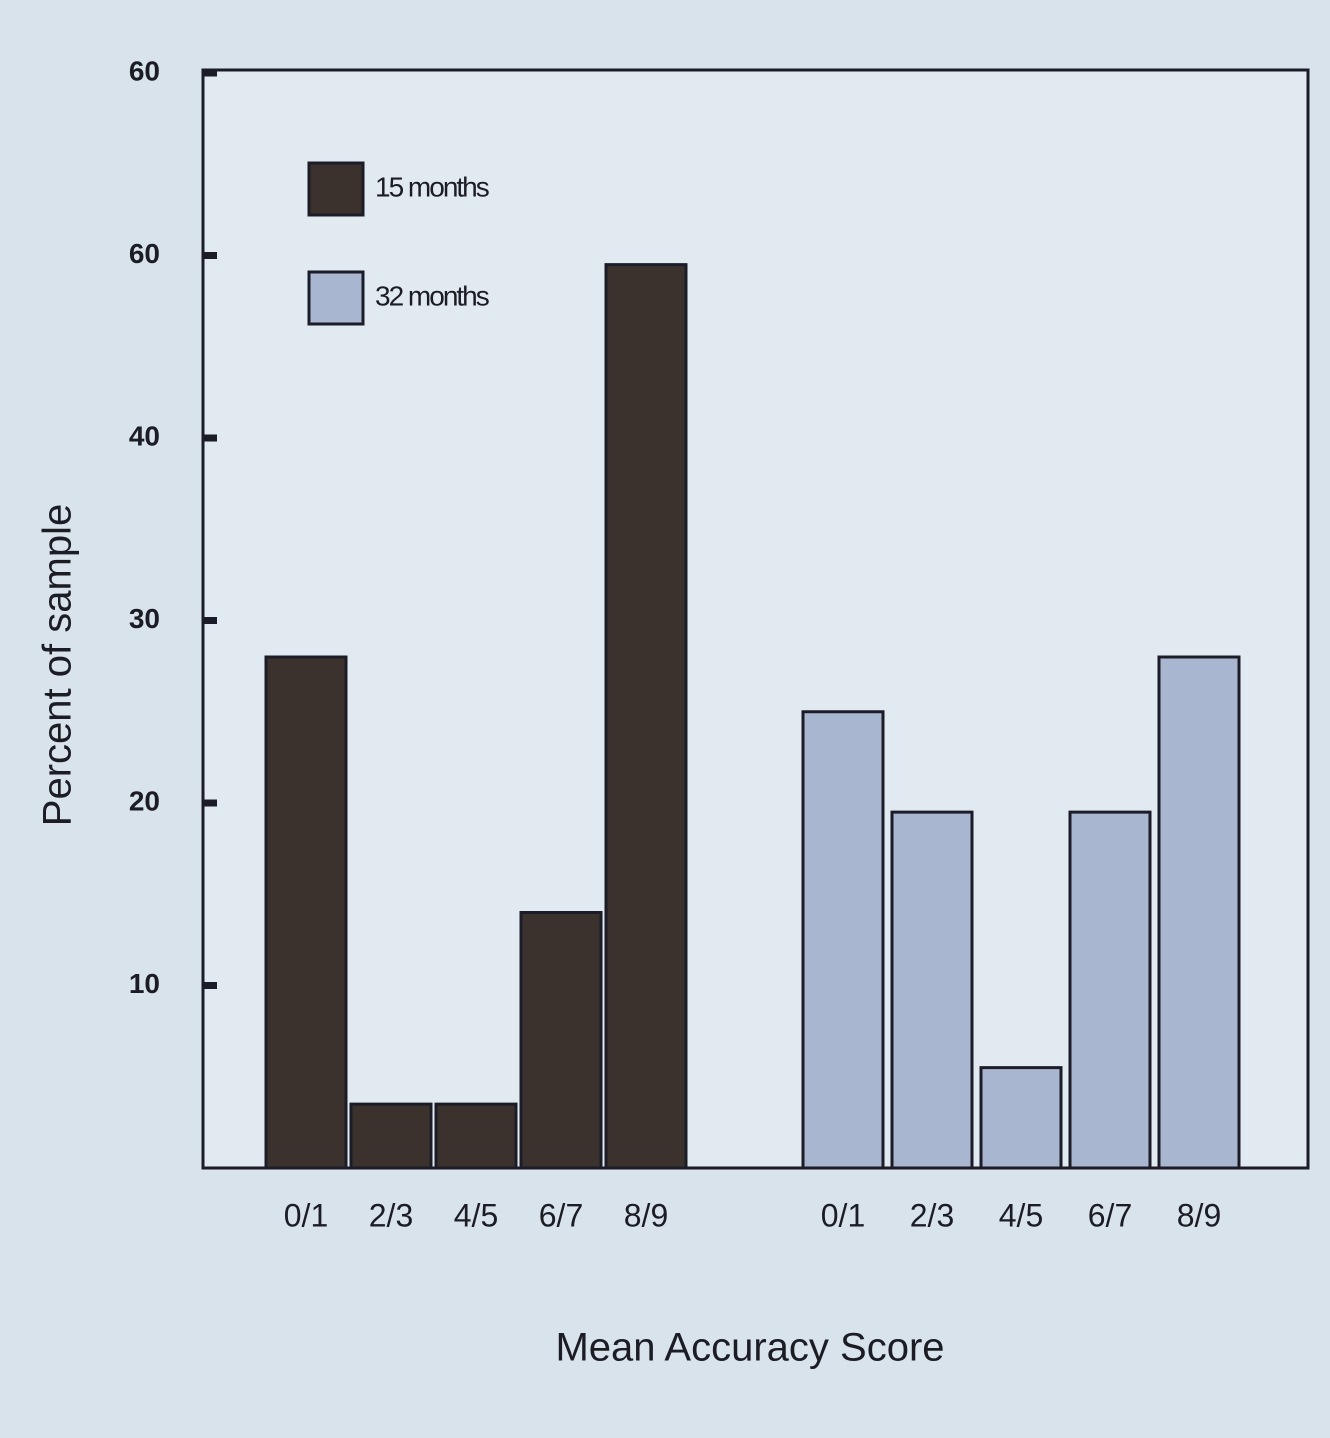  Describe the element at coordinates (432, 295) in the screenshot. I see `legend-label: 32 months` at that location.